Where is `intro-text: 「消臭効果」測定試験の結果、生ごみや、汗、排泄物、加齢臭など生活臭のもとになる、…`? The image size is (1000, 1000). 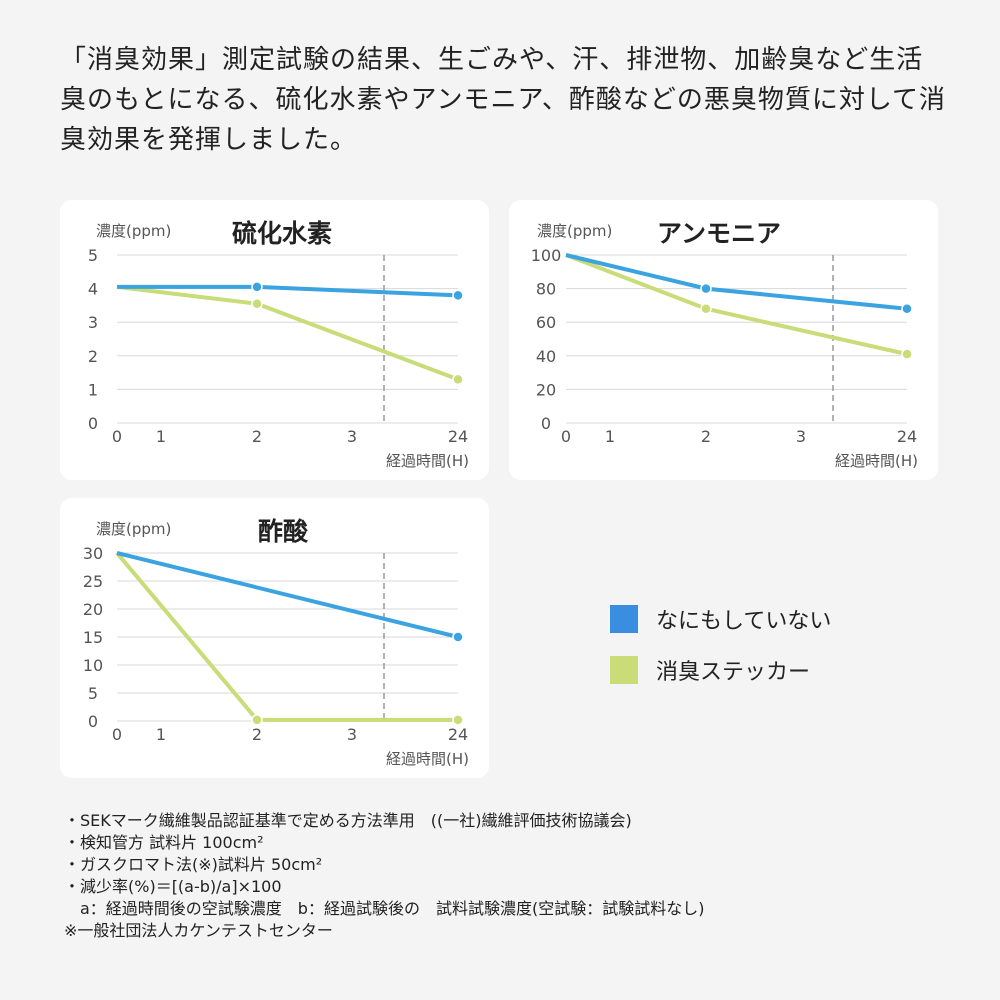
intro-text: 「消臭効果」測定試験の結果、生ごみや、汗、排泄物、加齢臭など生活臭のもとになる、… is located at coordinates (503, 100).